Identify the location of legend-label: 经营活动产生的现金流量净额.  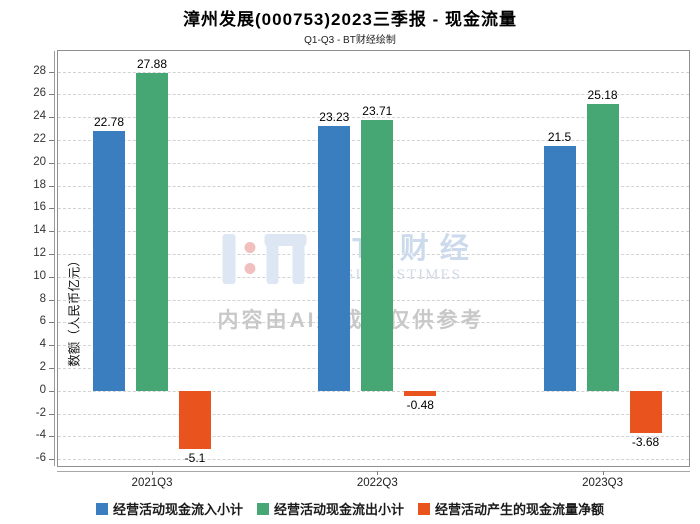
(520, 509).